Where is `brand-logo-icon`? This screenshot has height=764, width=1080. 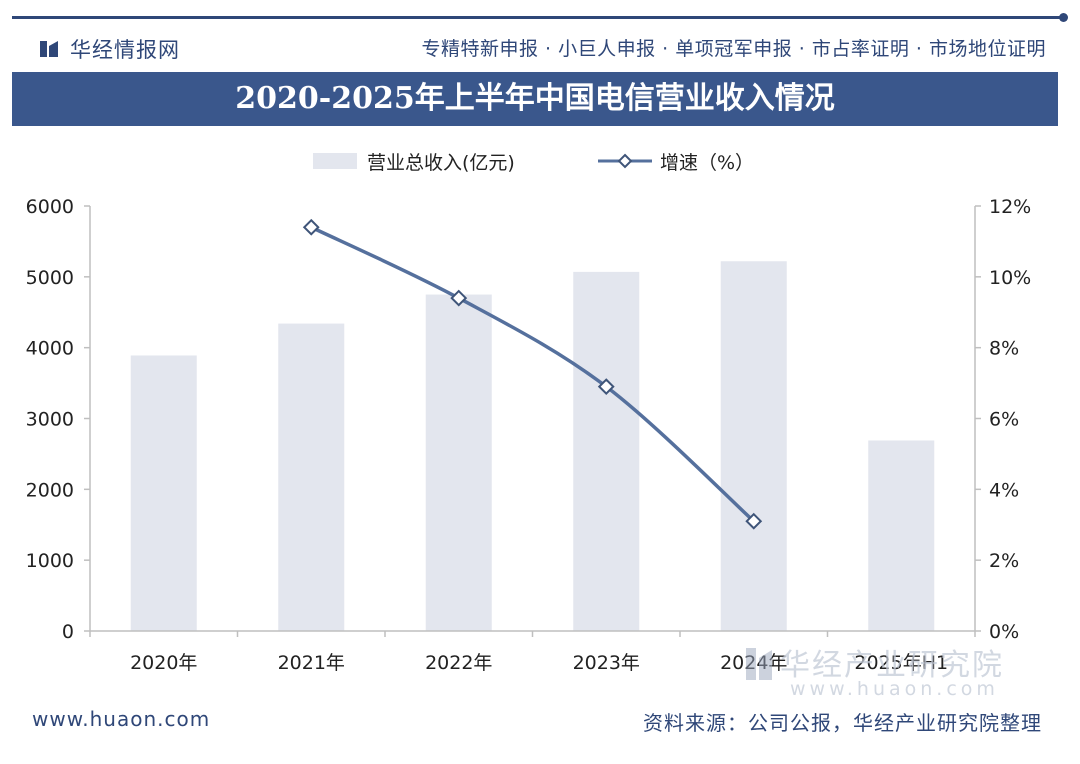 brand-logo-icon is located at coordinates (49, 49).